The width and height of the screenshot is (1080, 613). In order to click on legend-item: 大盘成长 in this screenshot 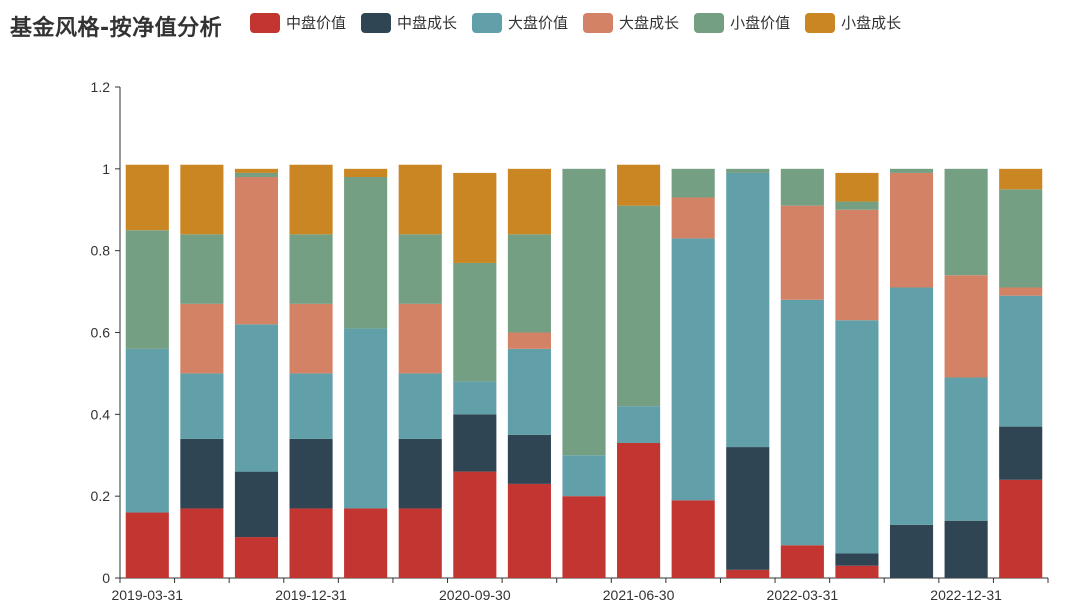, I will do `click(631, 22)`.